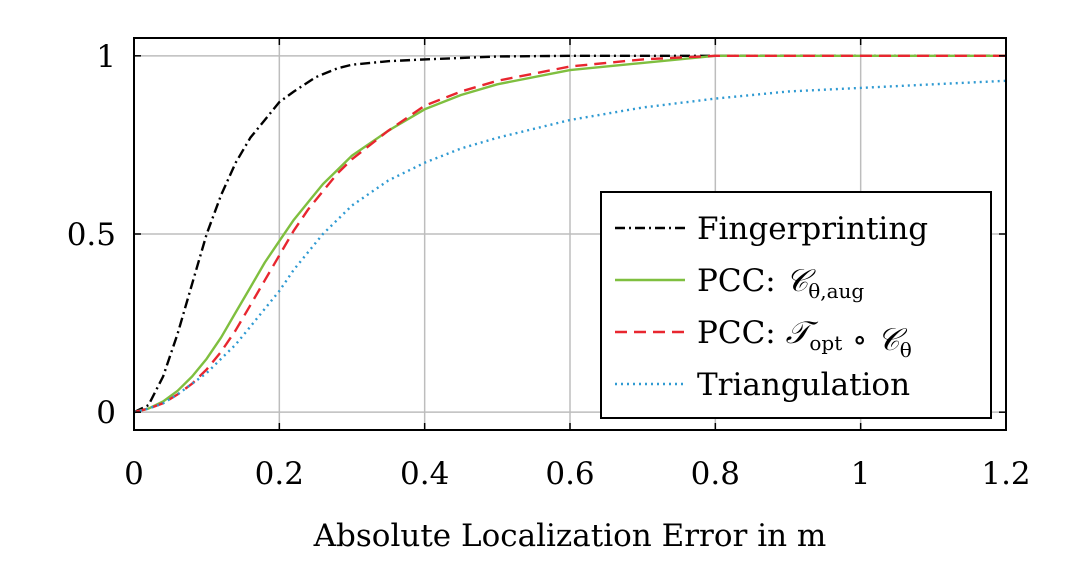 The width and height of the screenshot is (1072, 572). What do you see at coordinates (861, 474) in the screenshot?
I see `x-tick-label: 1` at bounding box center [861, 474].